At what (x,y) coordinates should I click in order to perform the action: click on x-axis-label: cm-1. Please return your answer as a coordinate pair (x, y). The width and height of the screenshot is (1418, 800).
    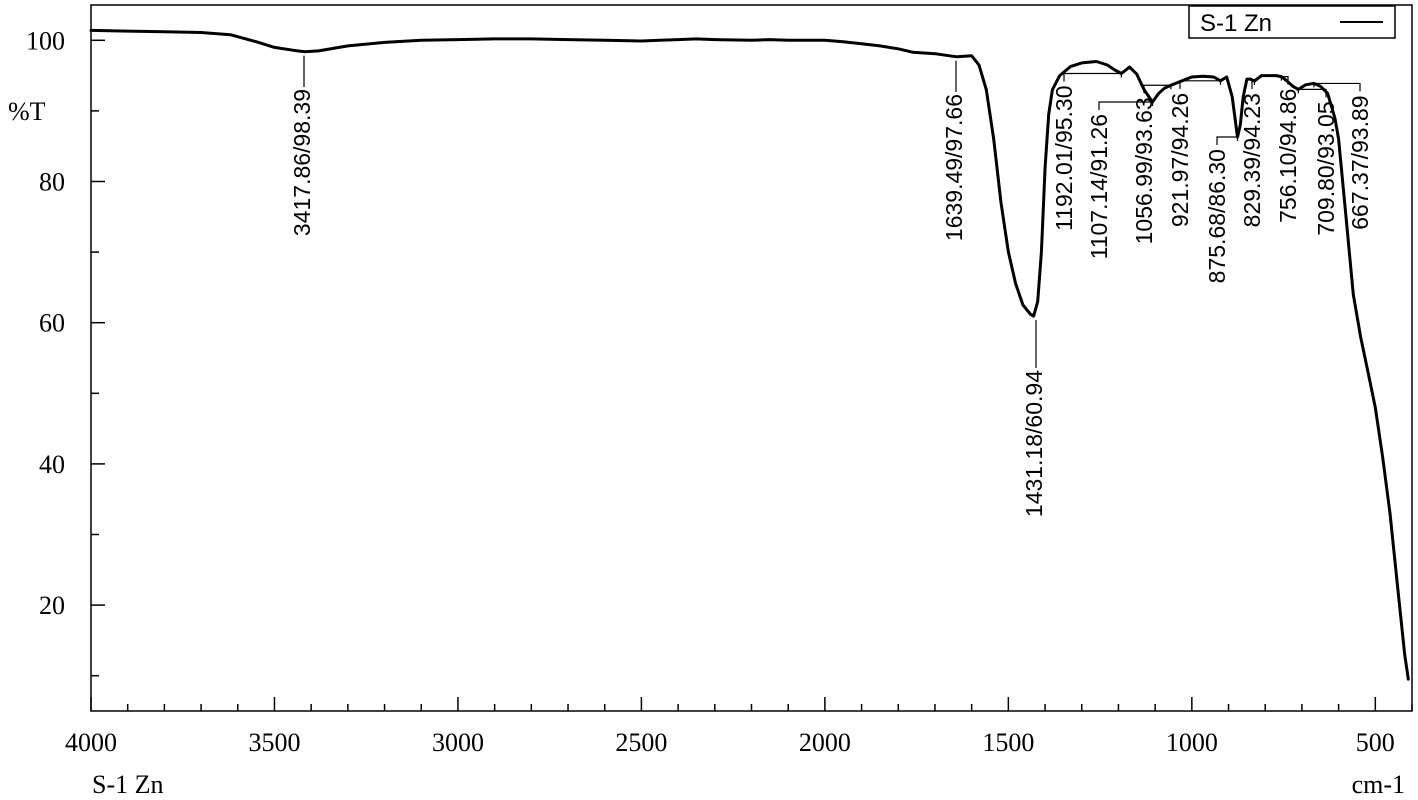
    Looking at the image, I should click on (1378, 784).